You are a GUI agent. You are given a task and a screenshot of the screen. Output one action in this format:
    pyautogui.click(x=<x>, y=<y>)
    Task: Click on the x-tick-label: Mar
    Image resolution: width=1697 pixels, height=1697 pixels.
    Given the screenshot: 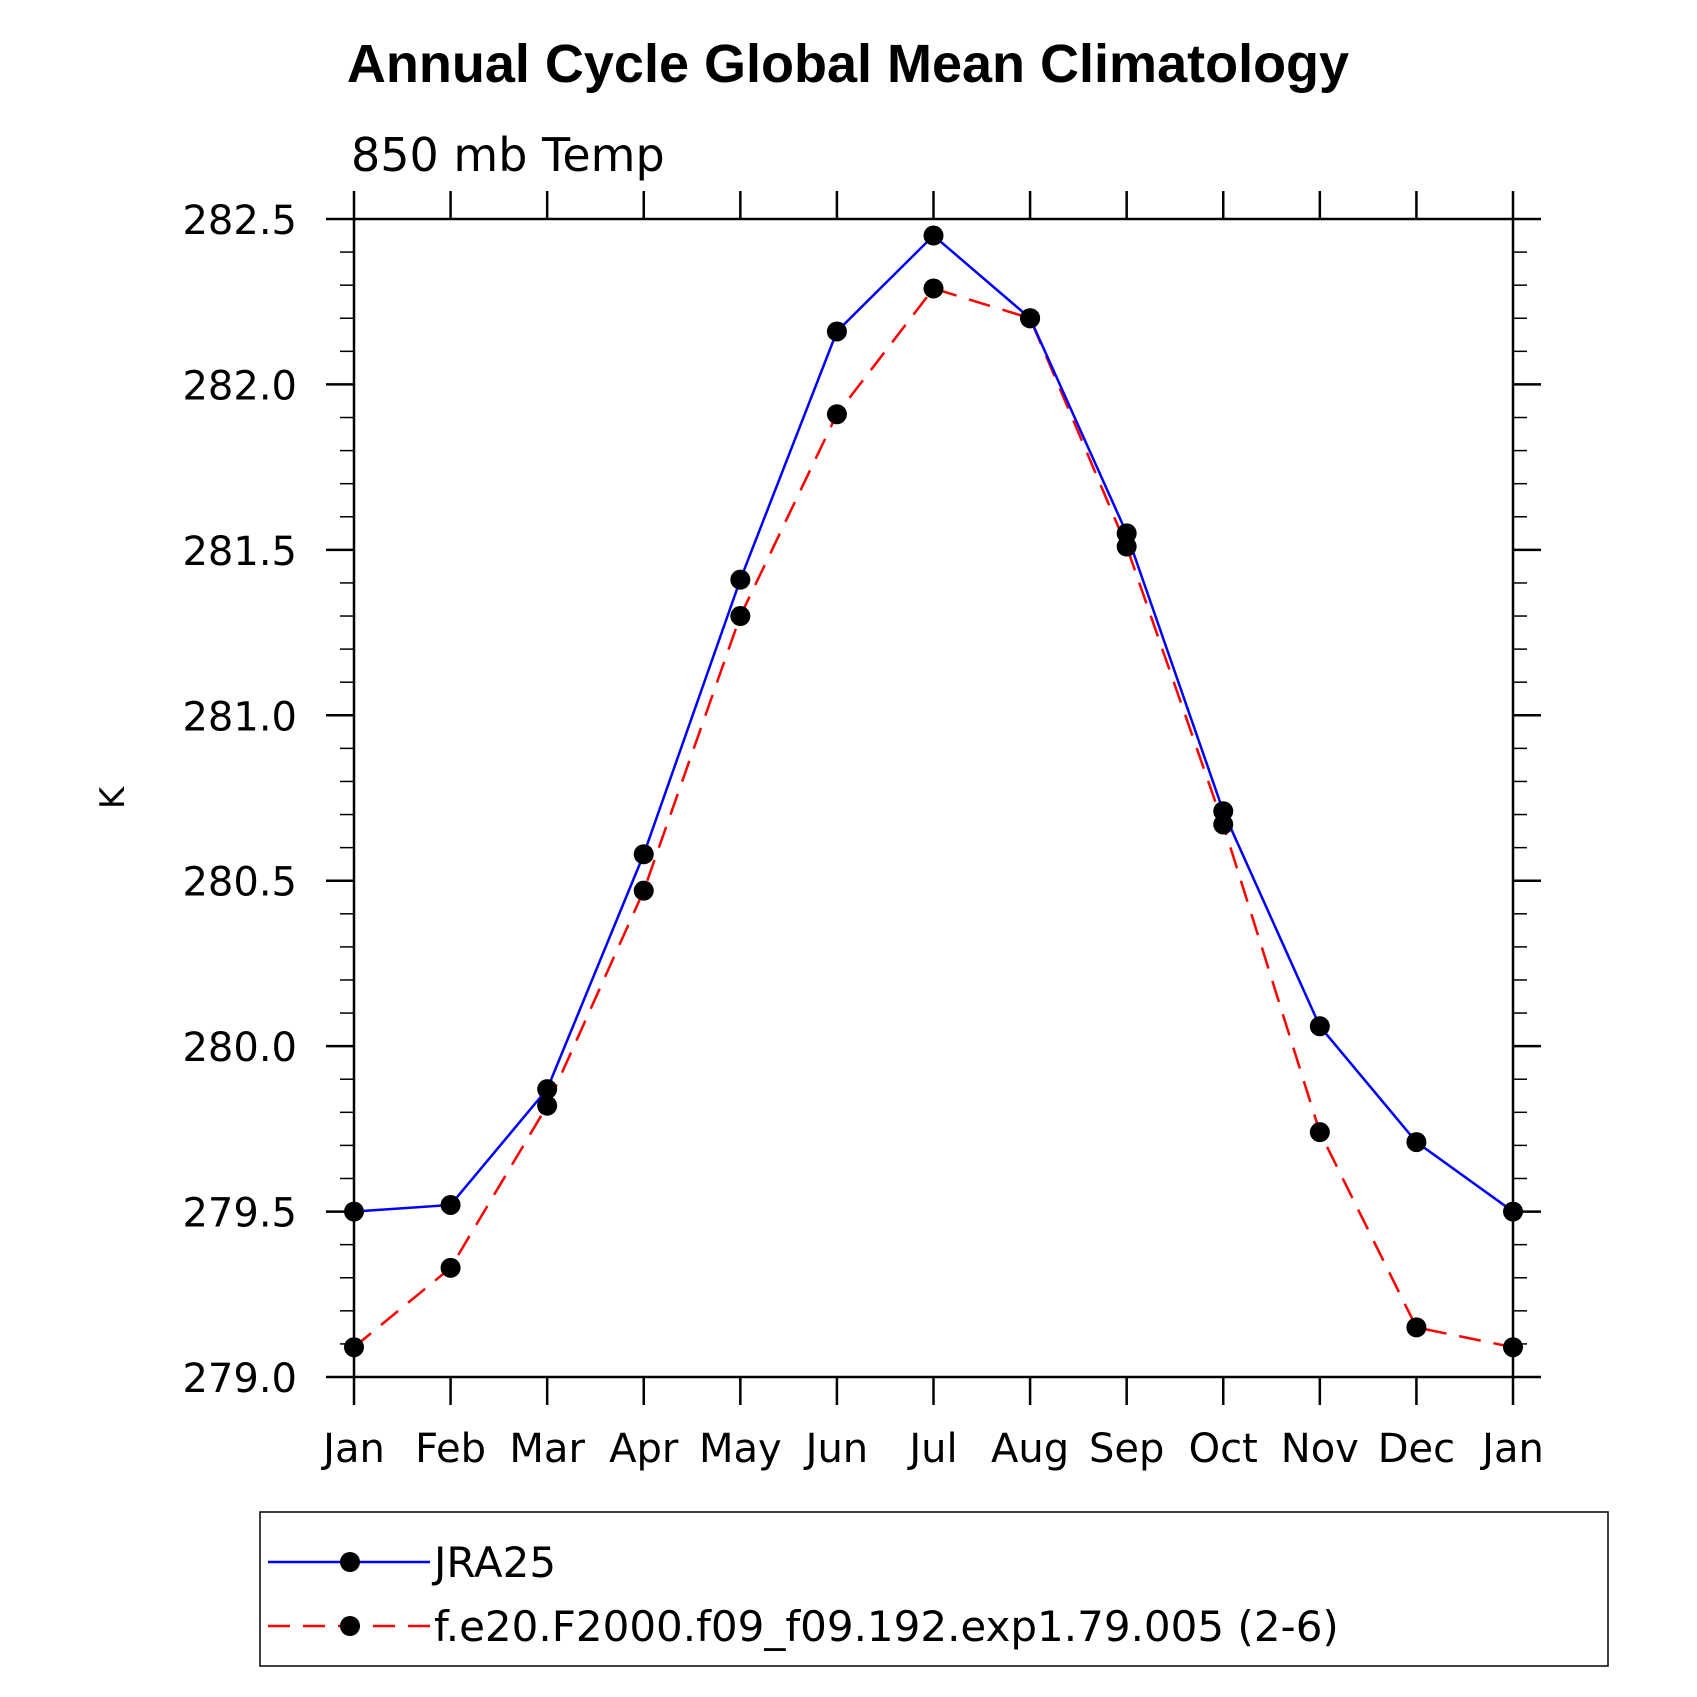 What is the action you would take?
    pyautogui.click(x=547, y=1449)
    